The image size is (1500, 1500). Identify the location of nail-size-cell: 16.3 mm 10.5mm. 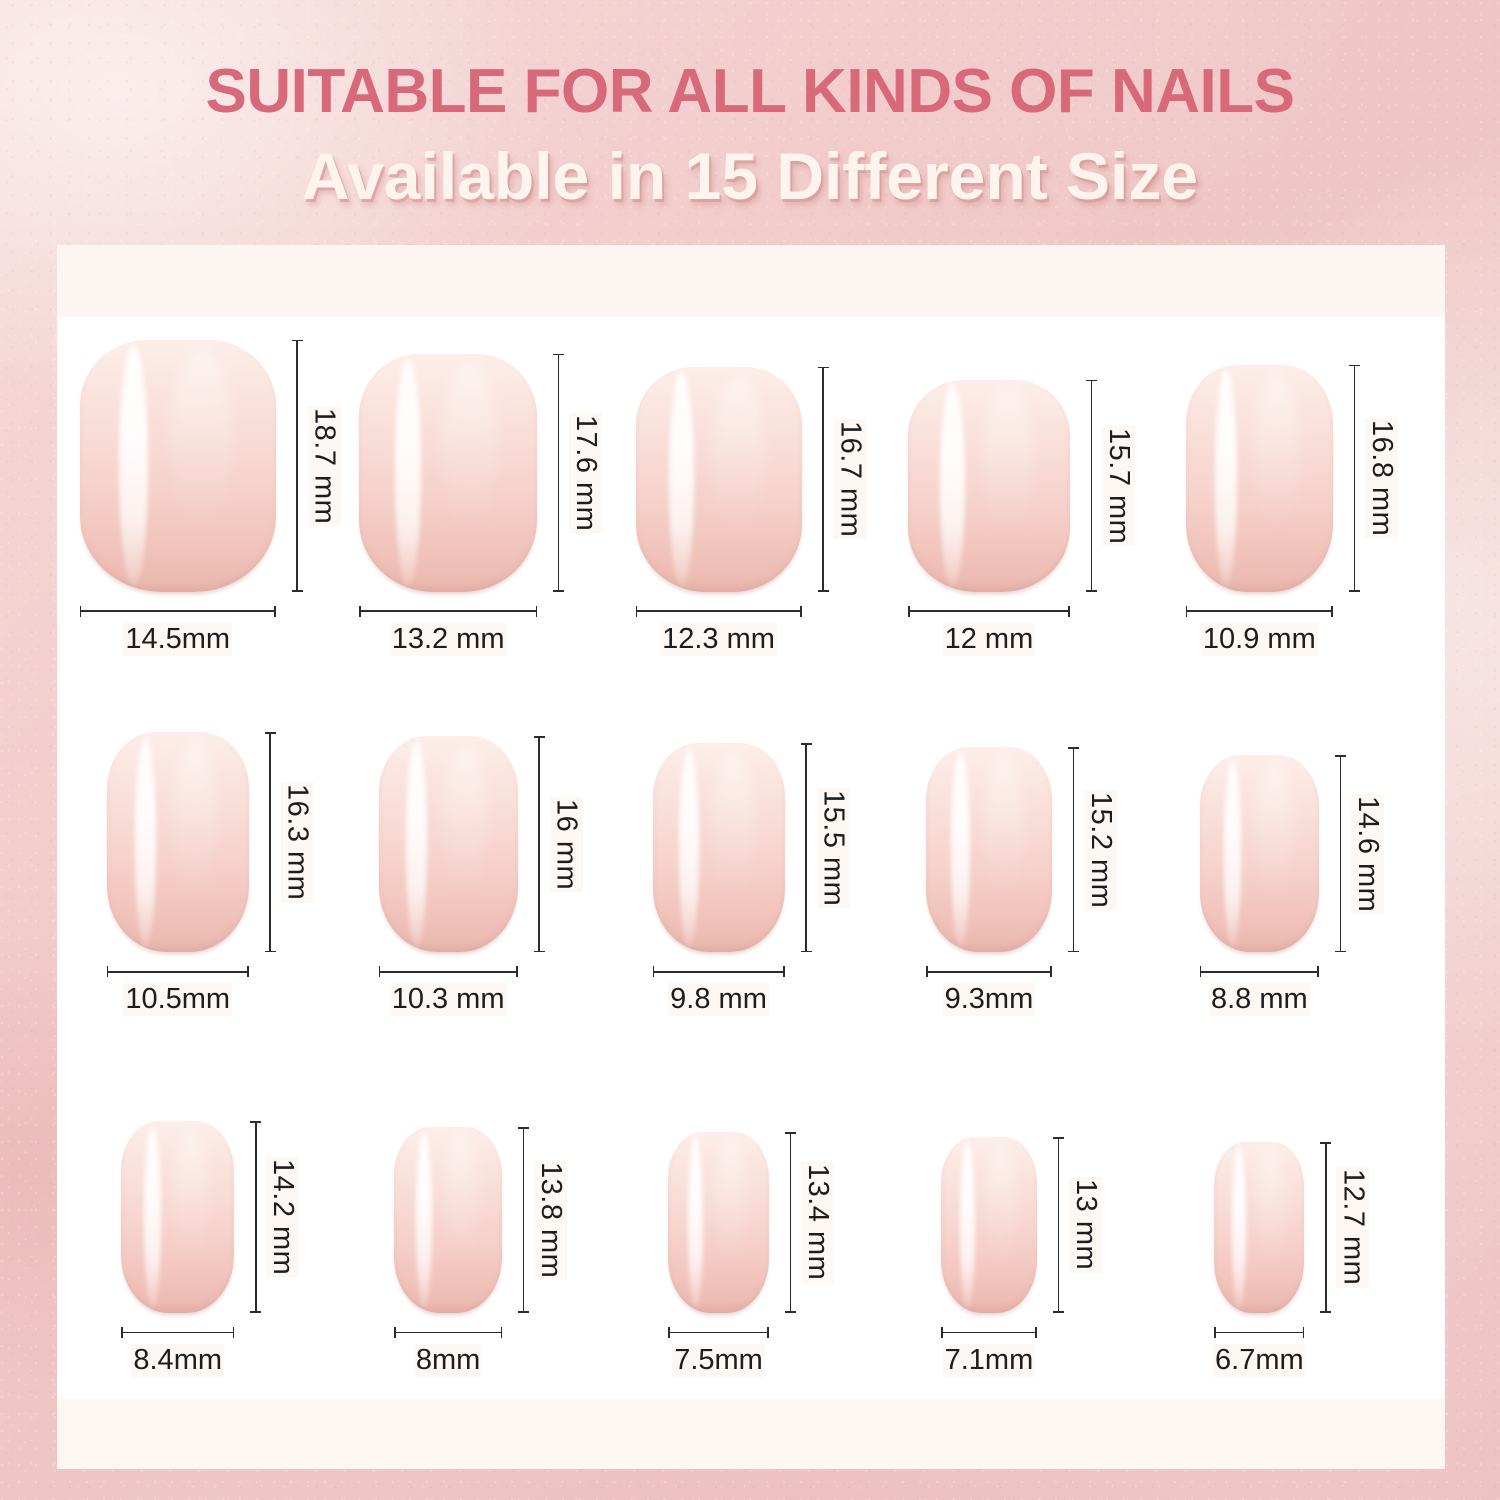
(210, 858).